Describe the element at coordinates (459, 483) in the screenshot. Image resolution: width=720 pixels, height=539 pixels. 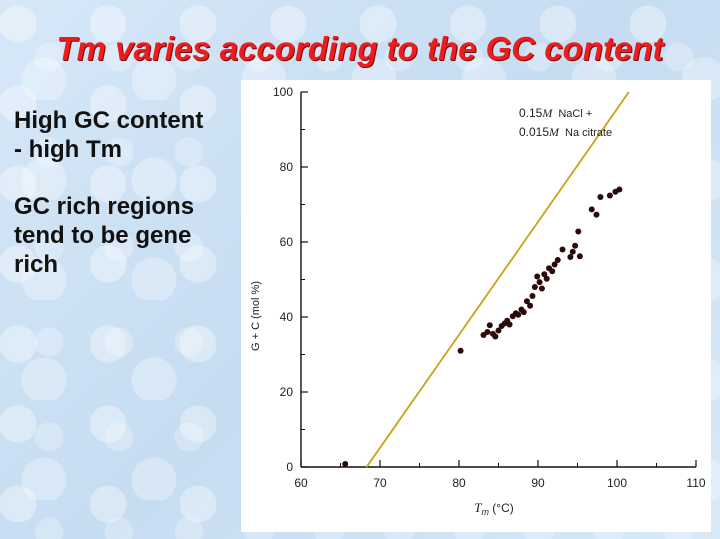
I see `x-tick-label: 80` at that location.